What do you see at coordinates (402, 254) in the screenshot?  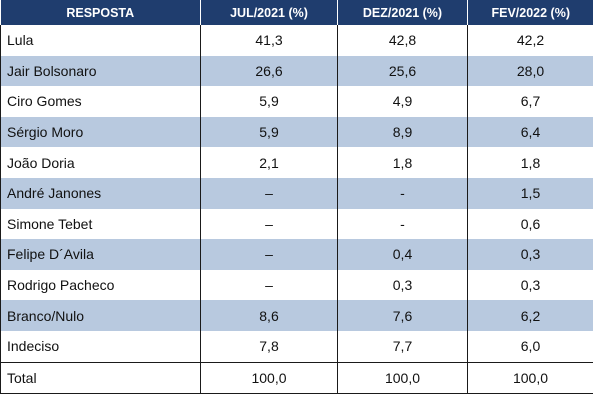 I see `cell-dez-2021: 0,4` at bounding box center [402, 254].